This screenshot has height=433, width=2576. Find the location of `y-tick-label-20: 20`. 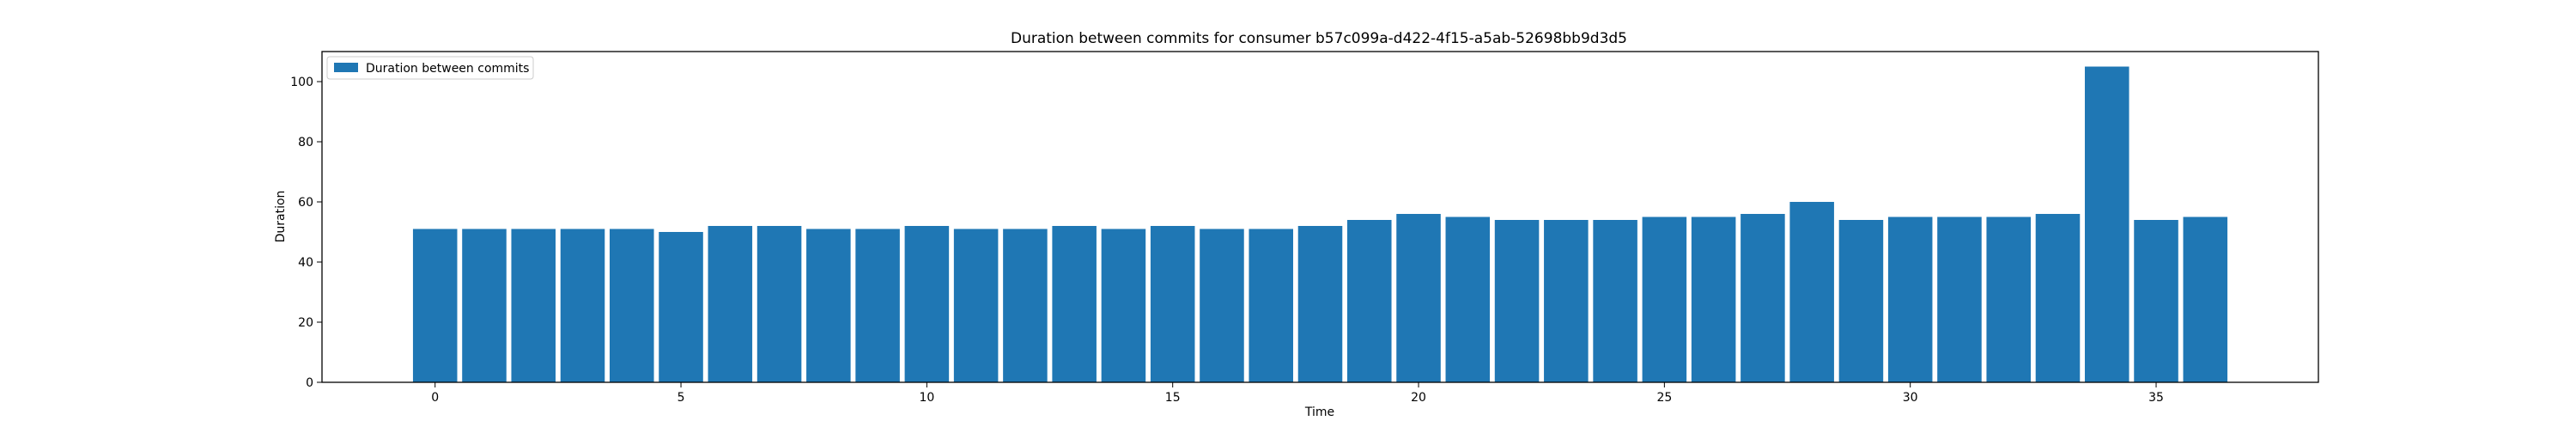

y-tick-label-20: 20 is located at coordinates (305, 323).